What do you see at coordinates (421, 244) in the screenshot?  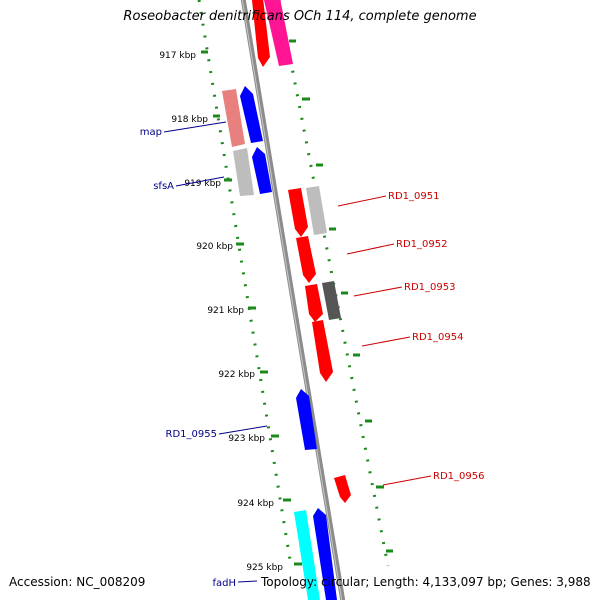 I see `gene-label-rd1-0952: RD1_0952` at bounding box center [421, 244].